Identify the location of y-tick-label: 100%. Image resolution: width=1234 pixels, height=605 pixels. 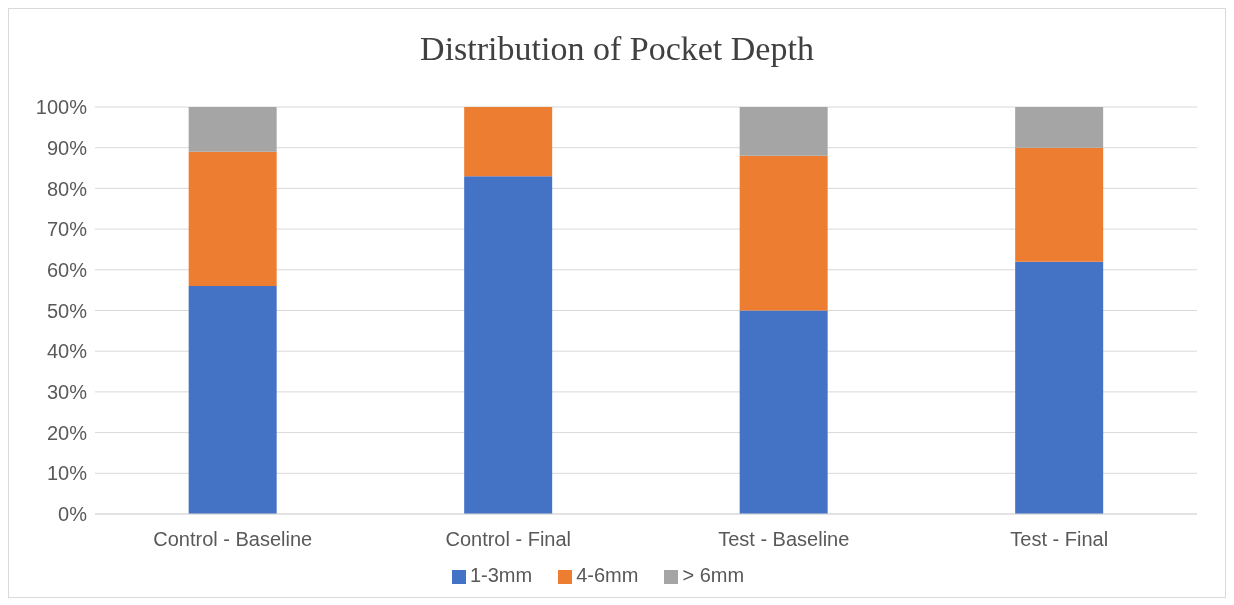
(61, 107).